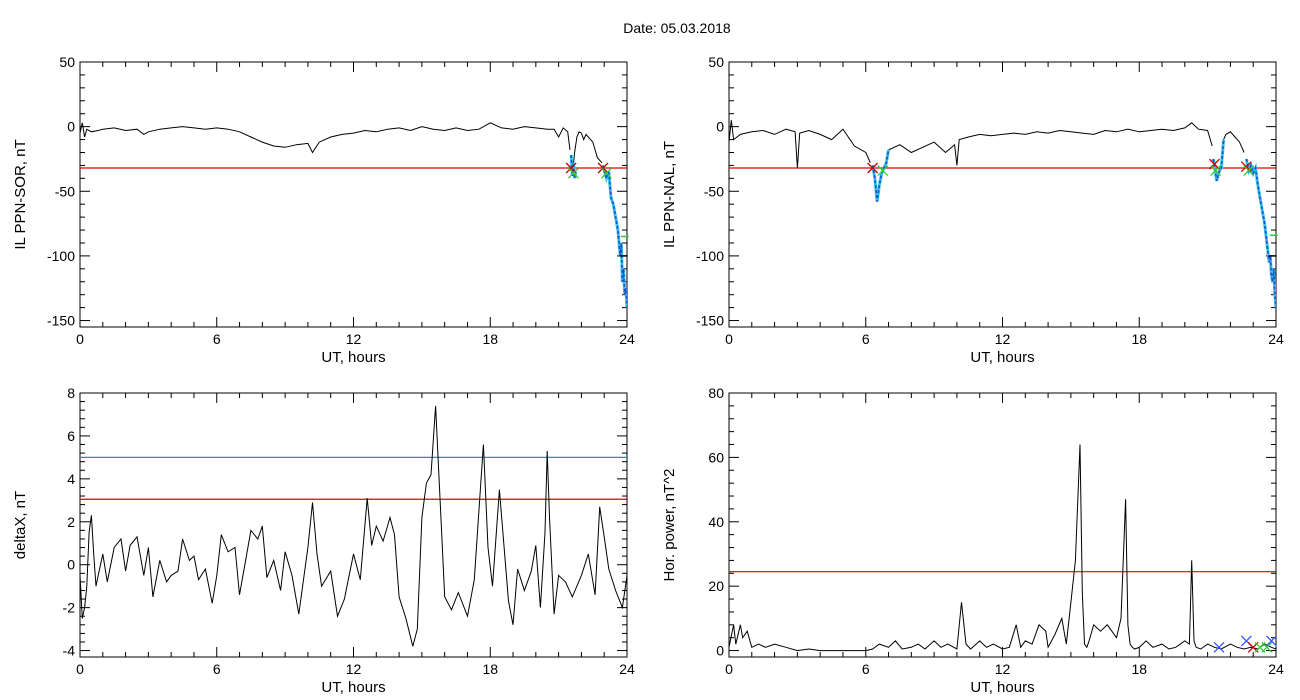 The width and height of the screenshot is (1300, 700). Describe the element at coordinates (716, 393) in the screenshot. I see `y-tick-label: 80` at that location.